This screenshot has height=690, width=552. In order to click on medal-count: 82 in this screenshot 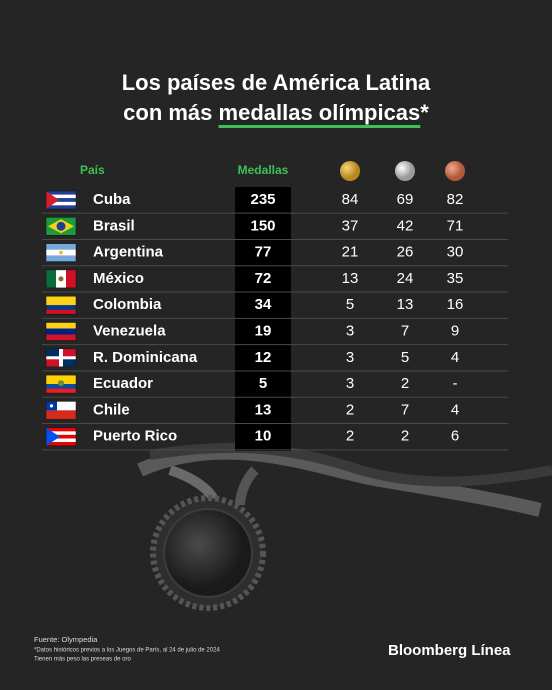, I will do `click(455, 199)`.